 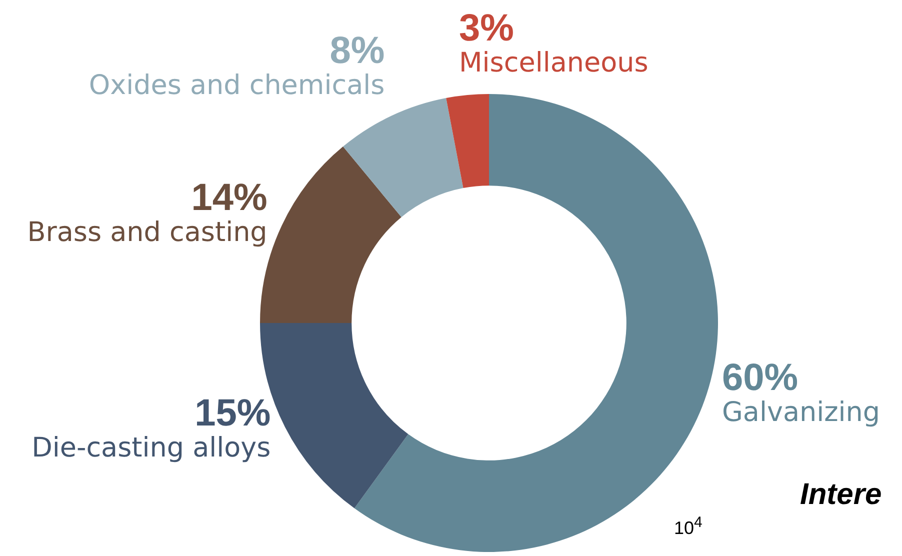 What do you see at coordinates (357, 51) in the screenshot?
I see `data-label: 8%` at bounding box center [357, 51].